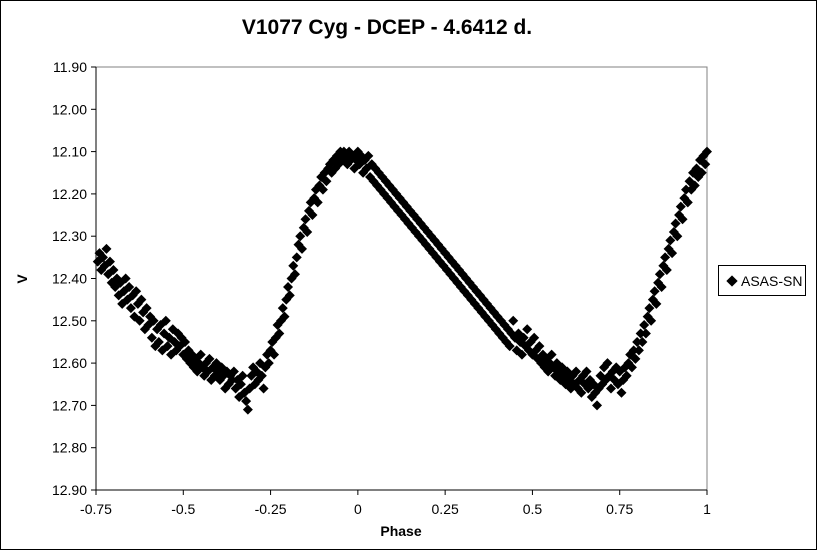 This screenshot has height=550, width=817. What do you see at coordinates (69, 490) in the screenshot?
I see `y-tick-label: 12.90` at bounding box center [69, 490].